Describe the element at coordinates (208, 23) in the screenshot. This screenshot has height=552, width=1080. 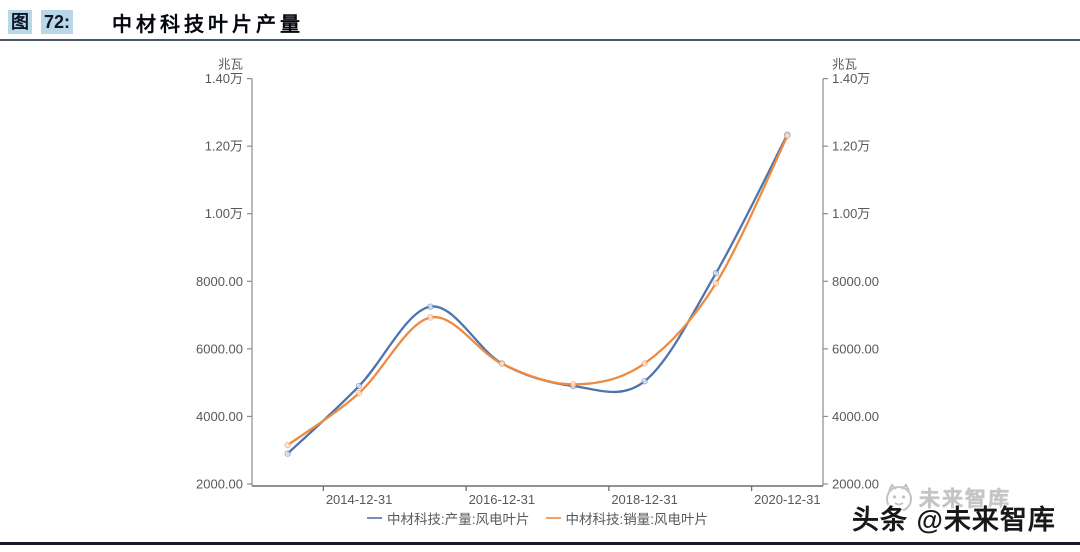
I see `figure-title: 中材科技叶片产量` at that location.